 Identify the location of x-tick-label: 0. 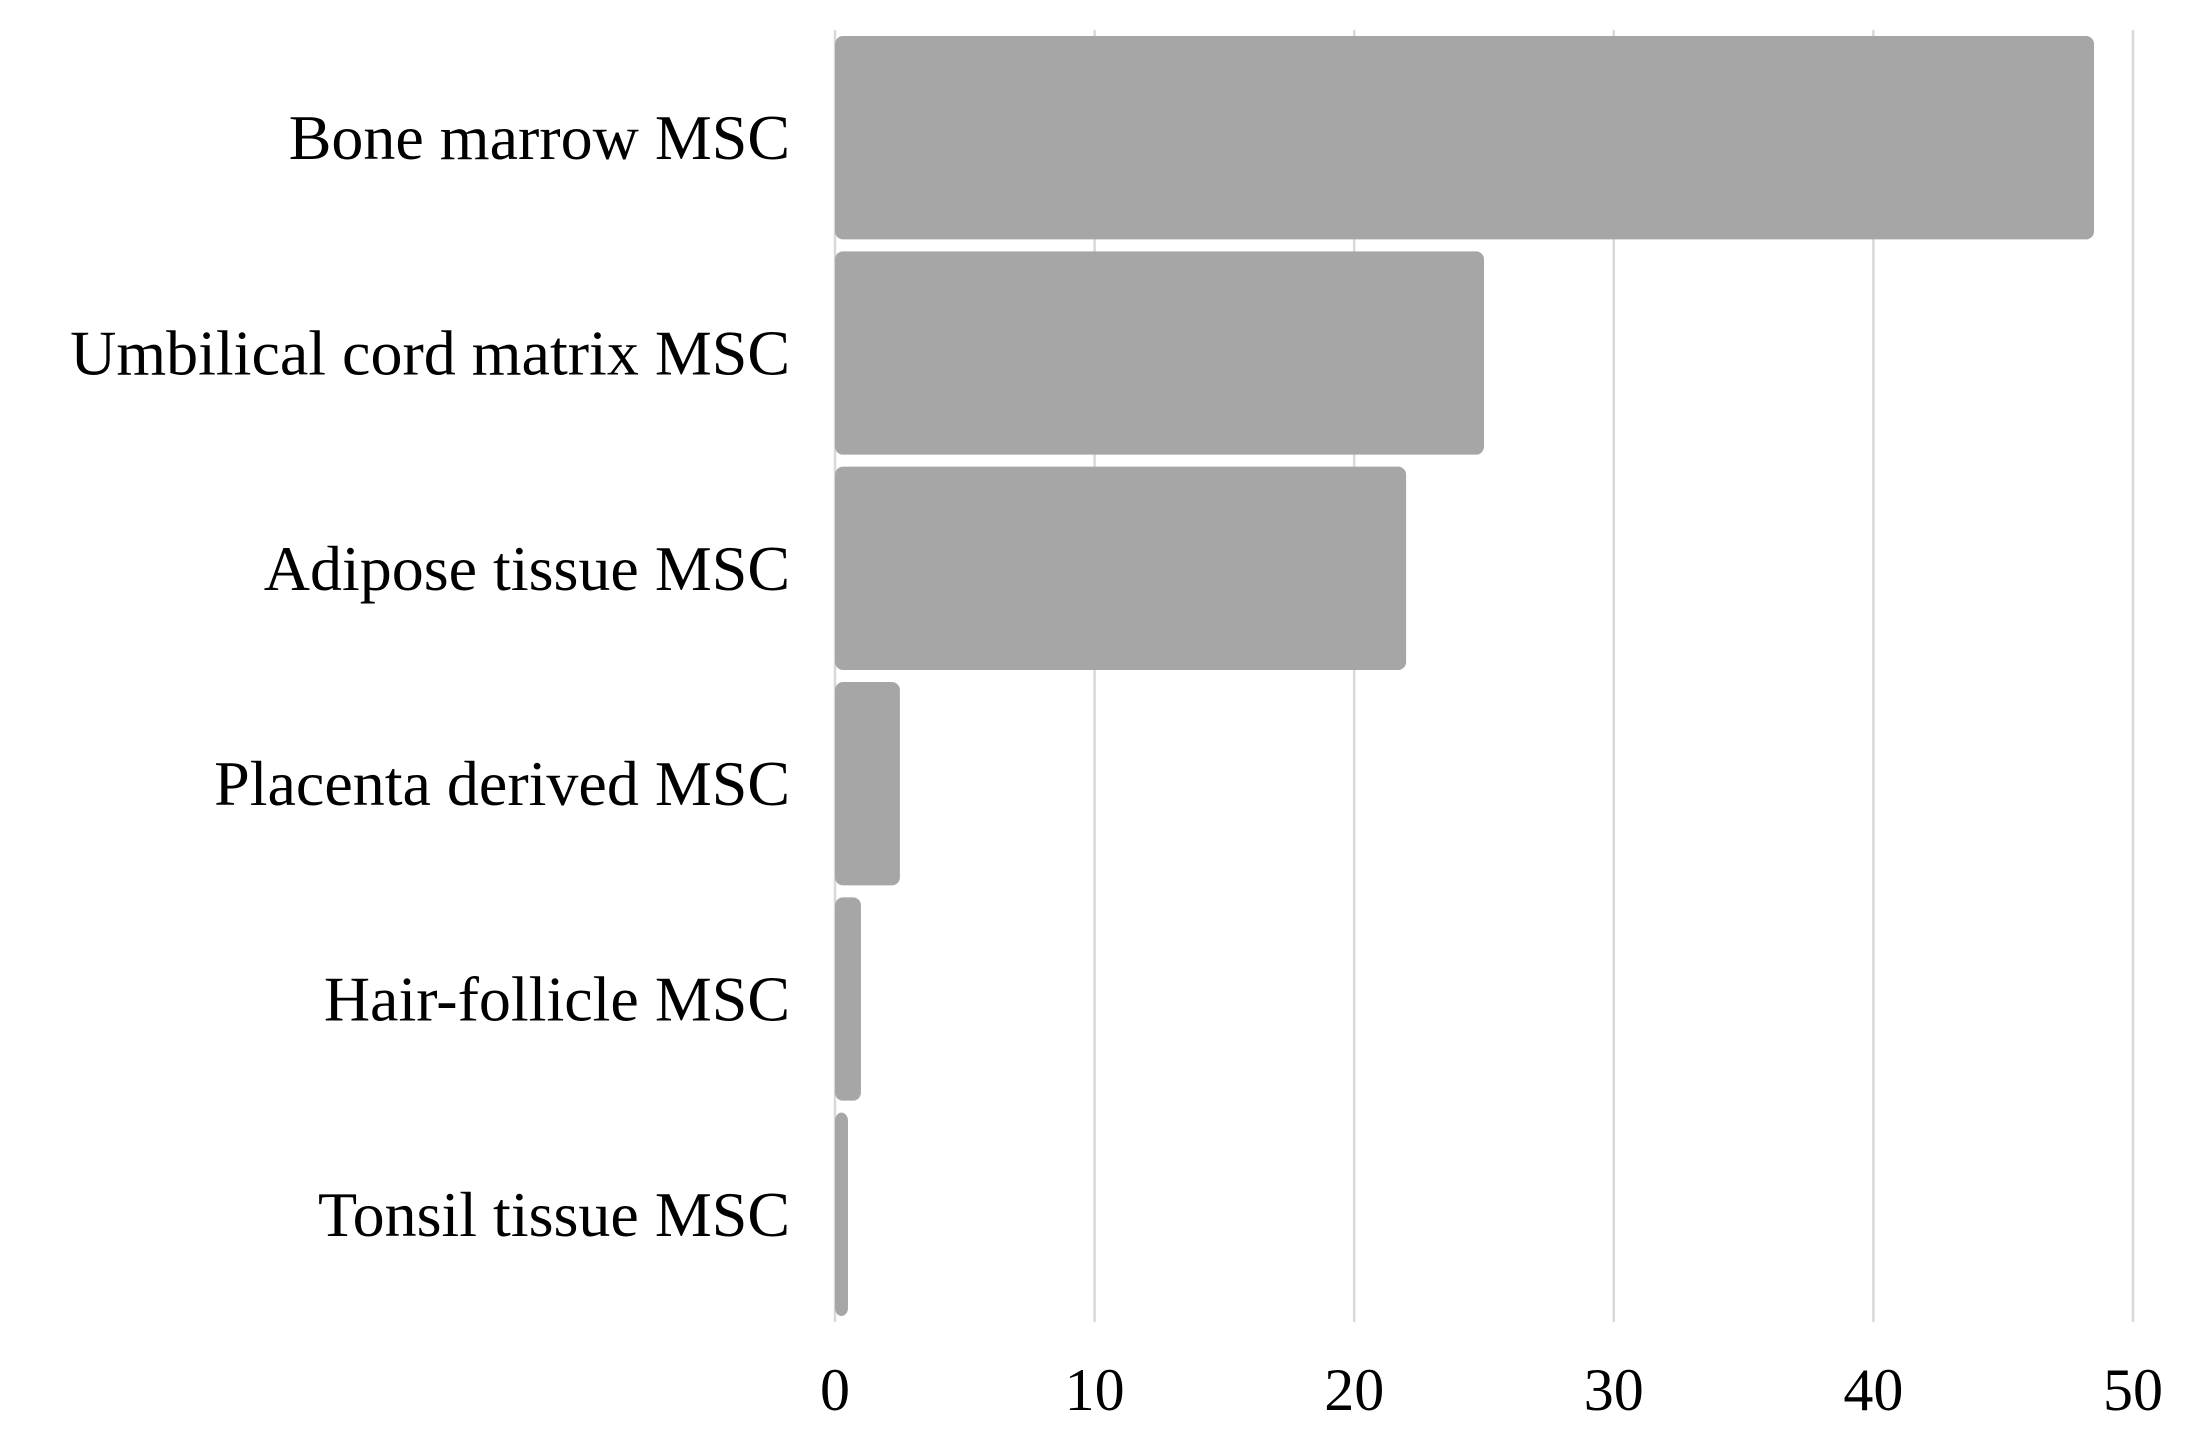
(835, 1390).